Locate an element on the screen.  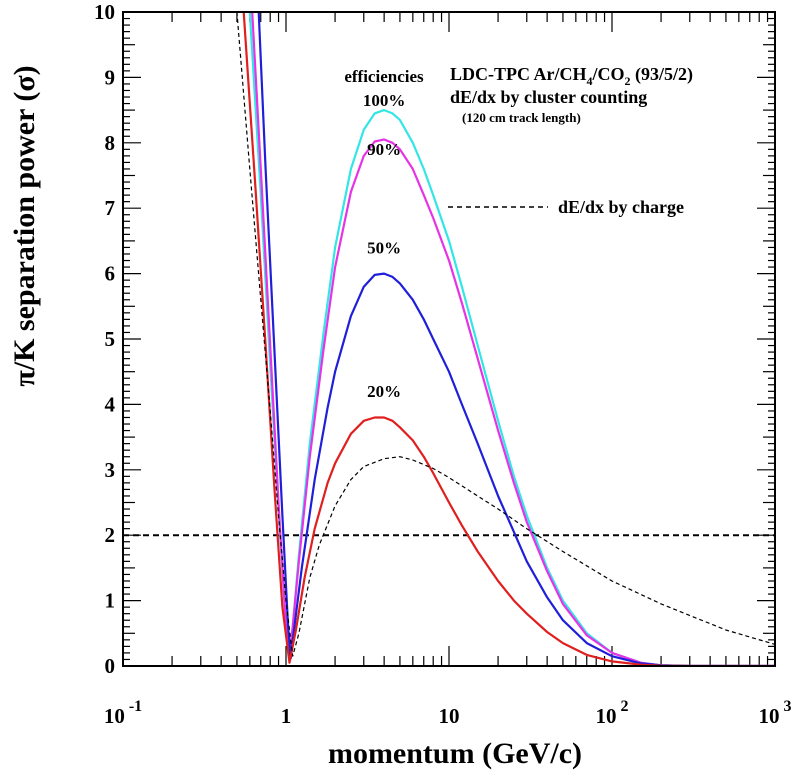
x-tick-exponent: 3 is located at coordinates (786, 706).